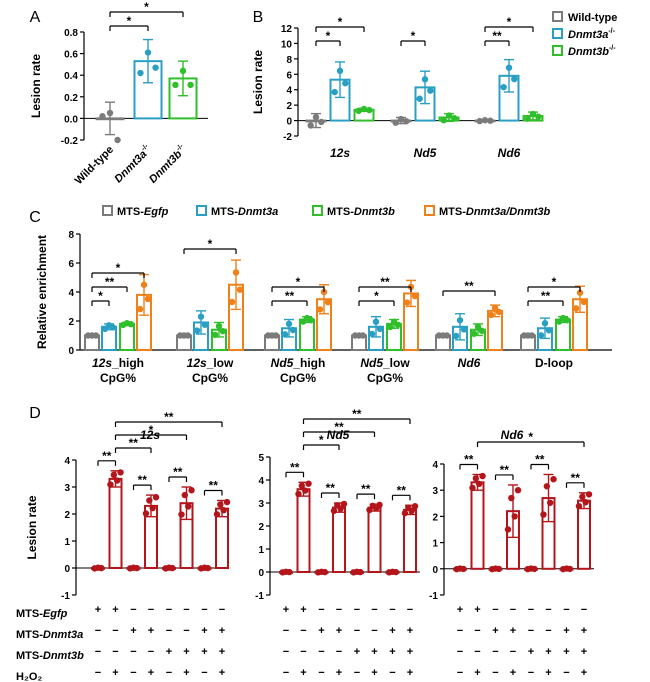 This screenshot has height=682, width=650. I want to click on panel-b-1-2-point, so click(443, 120).